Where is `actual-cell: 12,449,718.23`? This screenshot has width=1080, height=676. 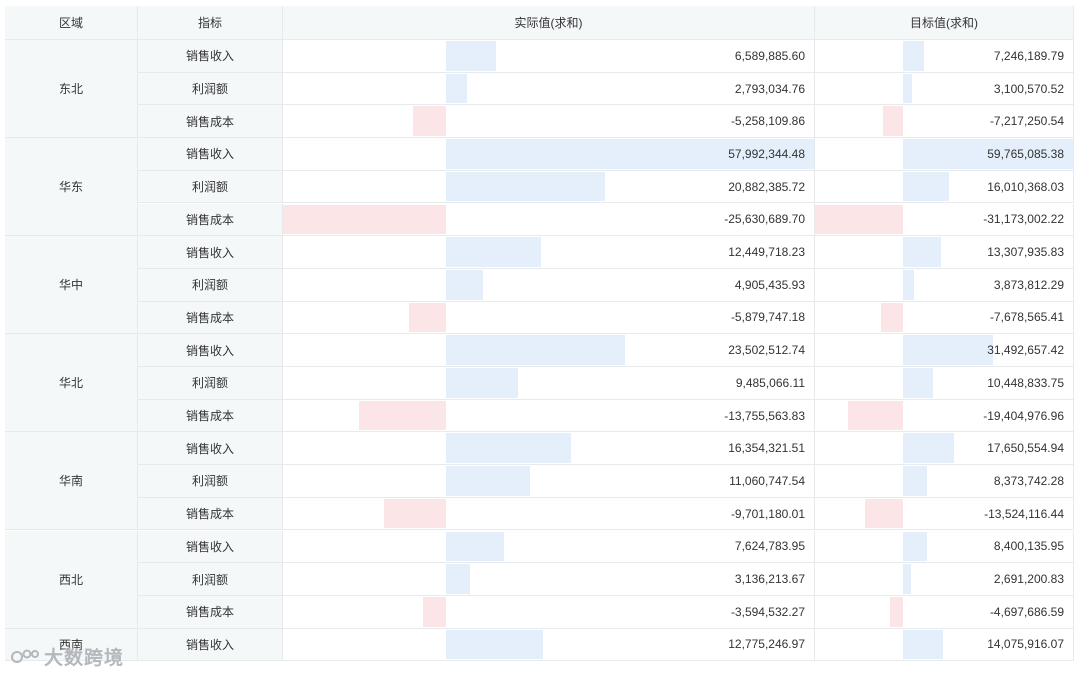 actual-cell: 12,449,718.23 is located at coordinates (549, 252).